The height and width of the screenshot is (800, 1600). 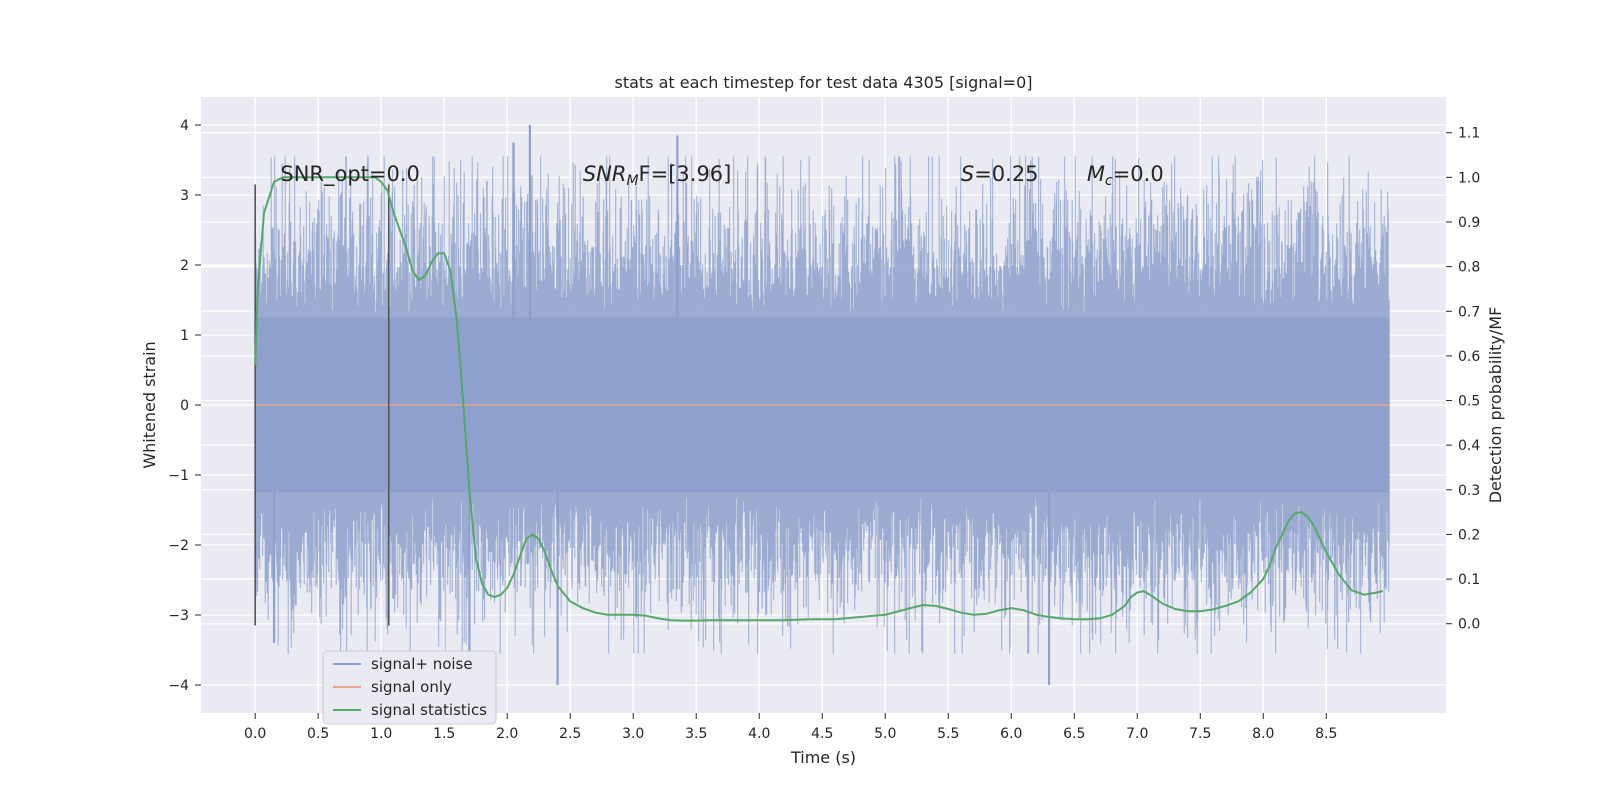 I want to click on annotation-2-prefix: S, so click(x=967, y=174).